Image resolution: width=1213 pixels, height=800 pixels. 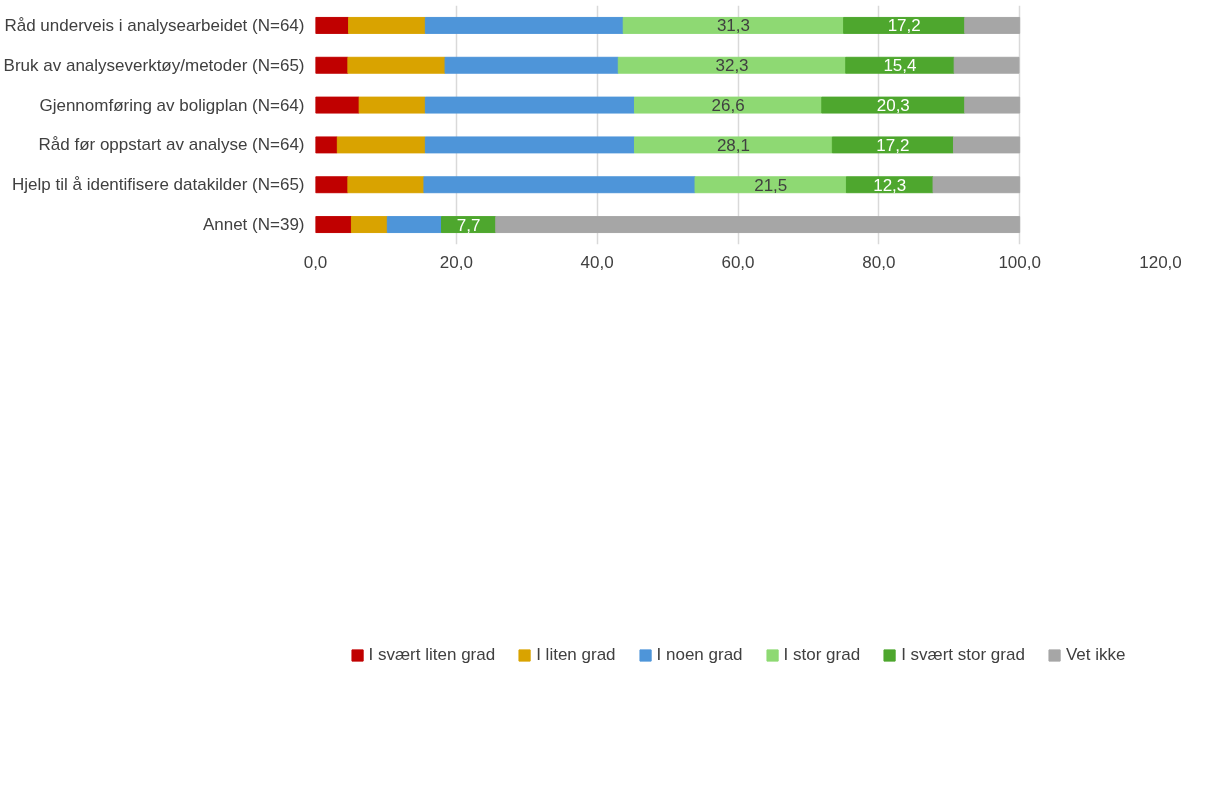 I want to click on x-tick-label: 40,0, so click(x=597, y=262).